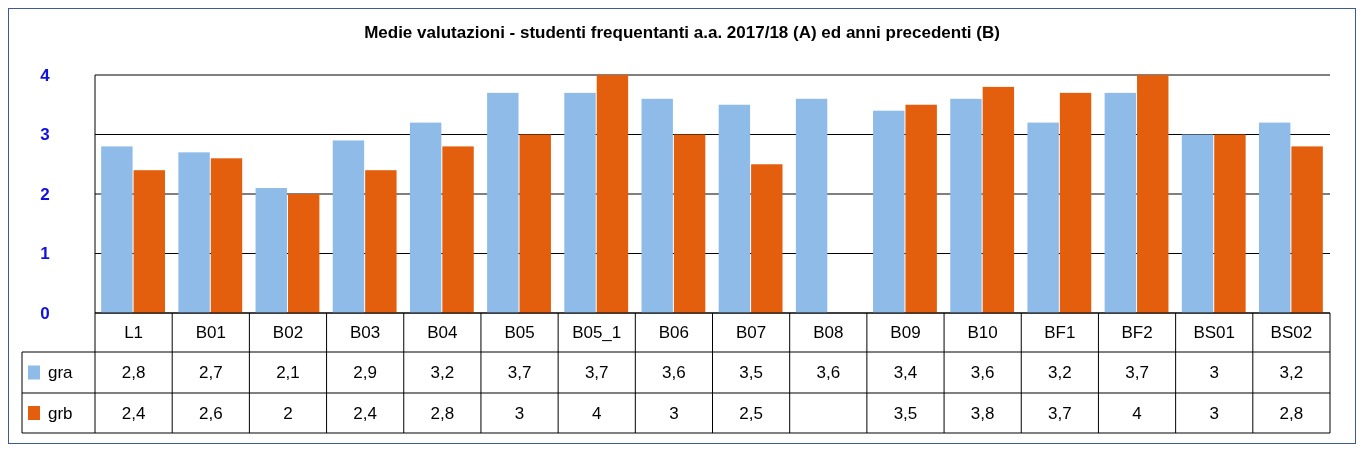  Describe the element at coordinates (45, 313) in the screenshot. I see `y-tick-label: 0` at that location.